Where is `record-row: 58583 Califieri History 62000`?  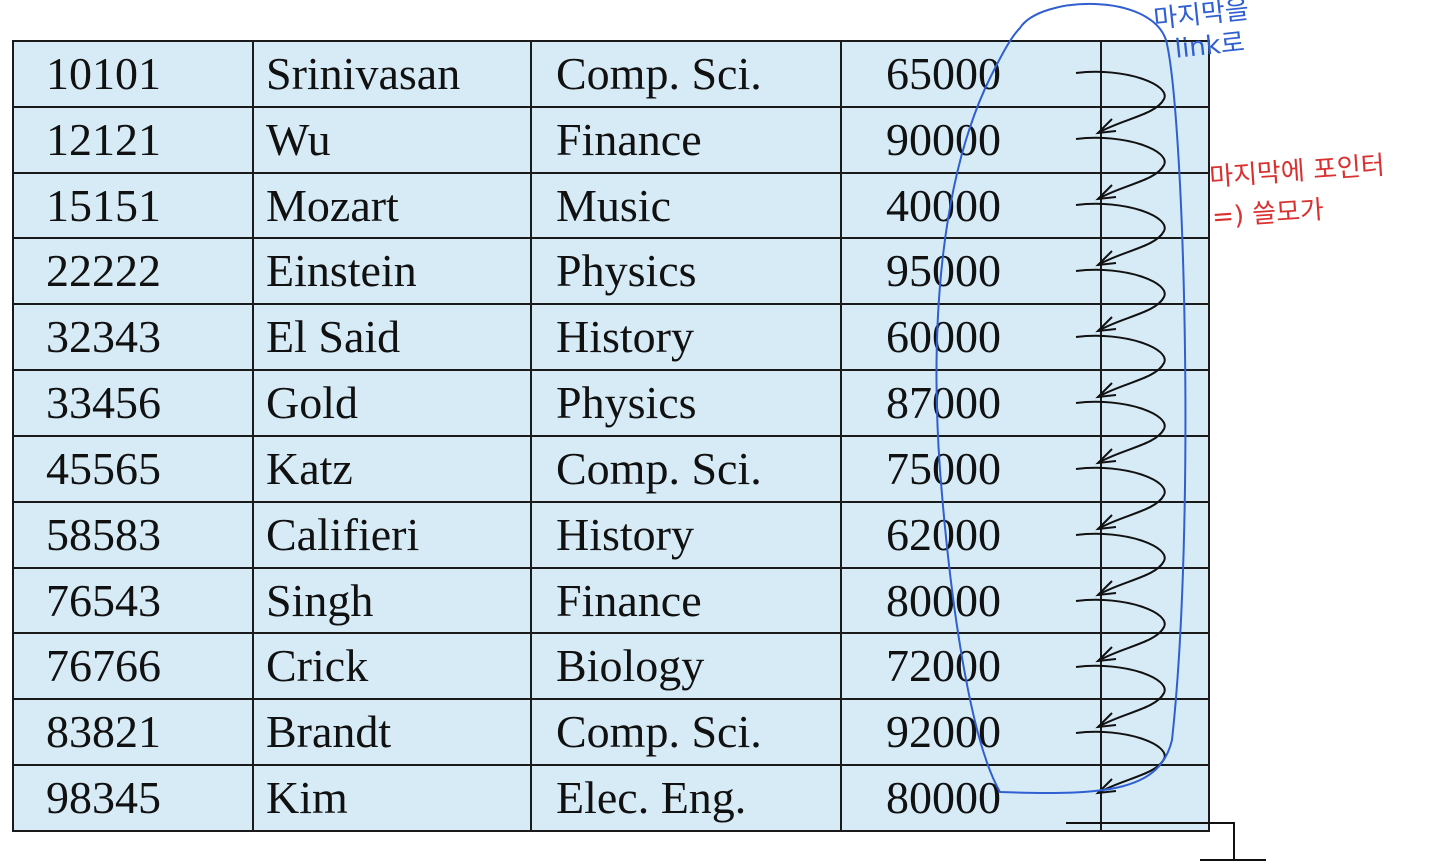
record-row: 58583 Califieri History 62000 is located at coordinates (611, 534).